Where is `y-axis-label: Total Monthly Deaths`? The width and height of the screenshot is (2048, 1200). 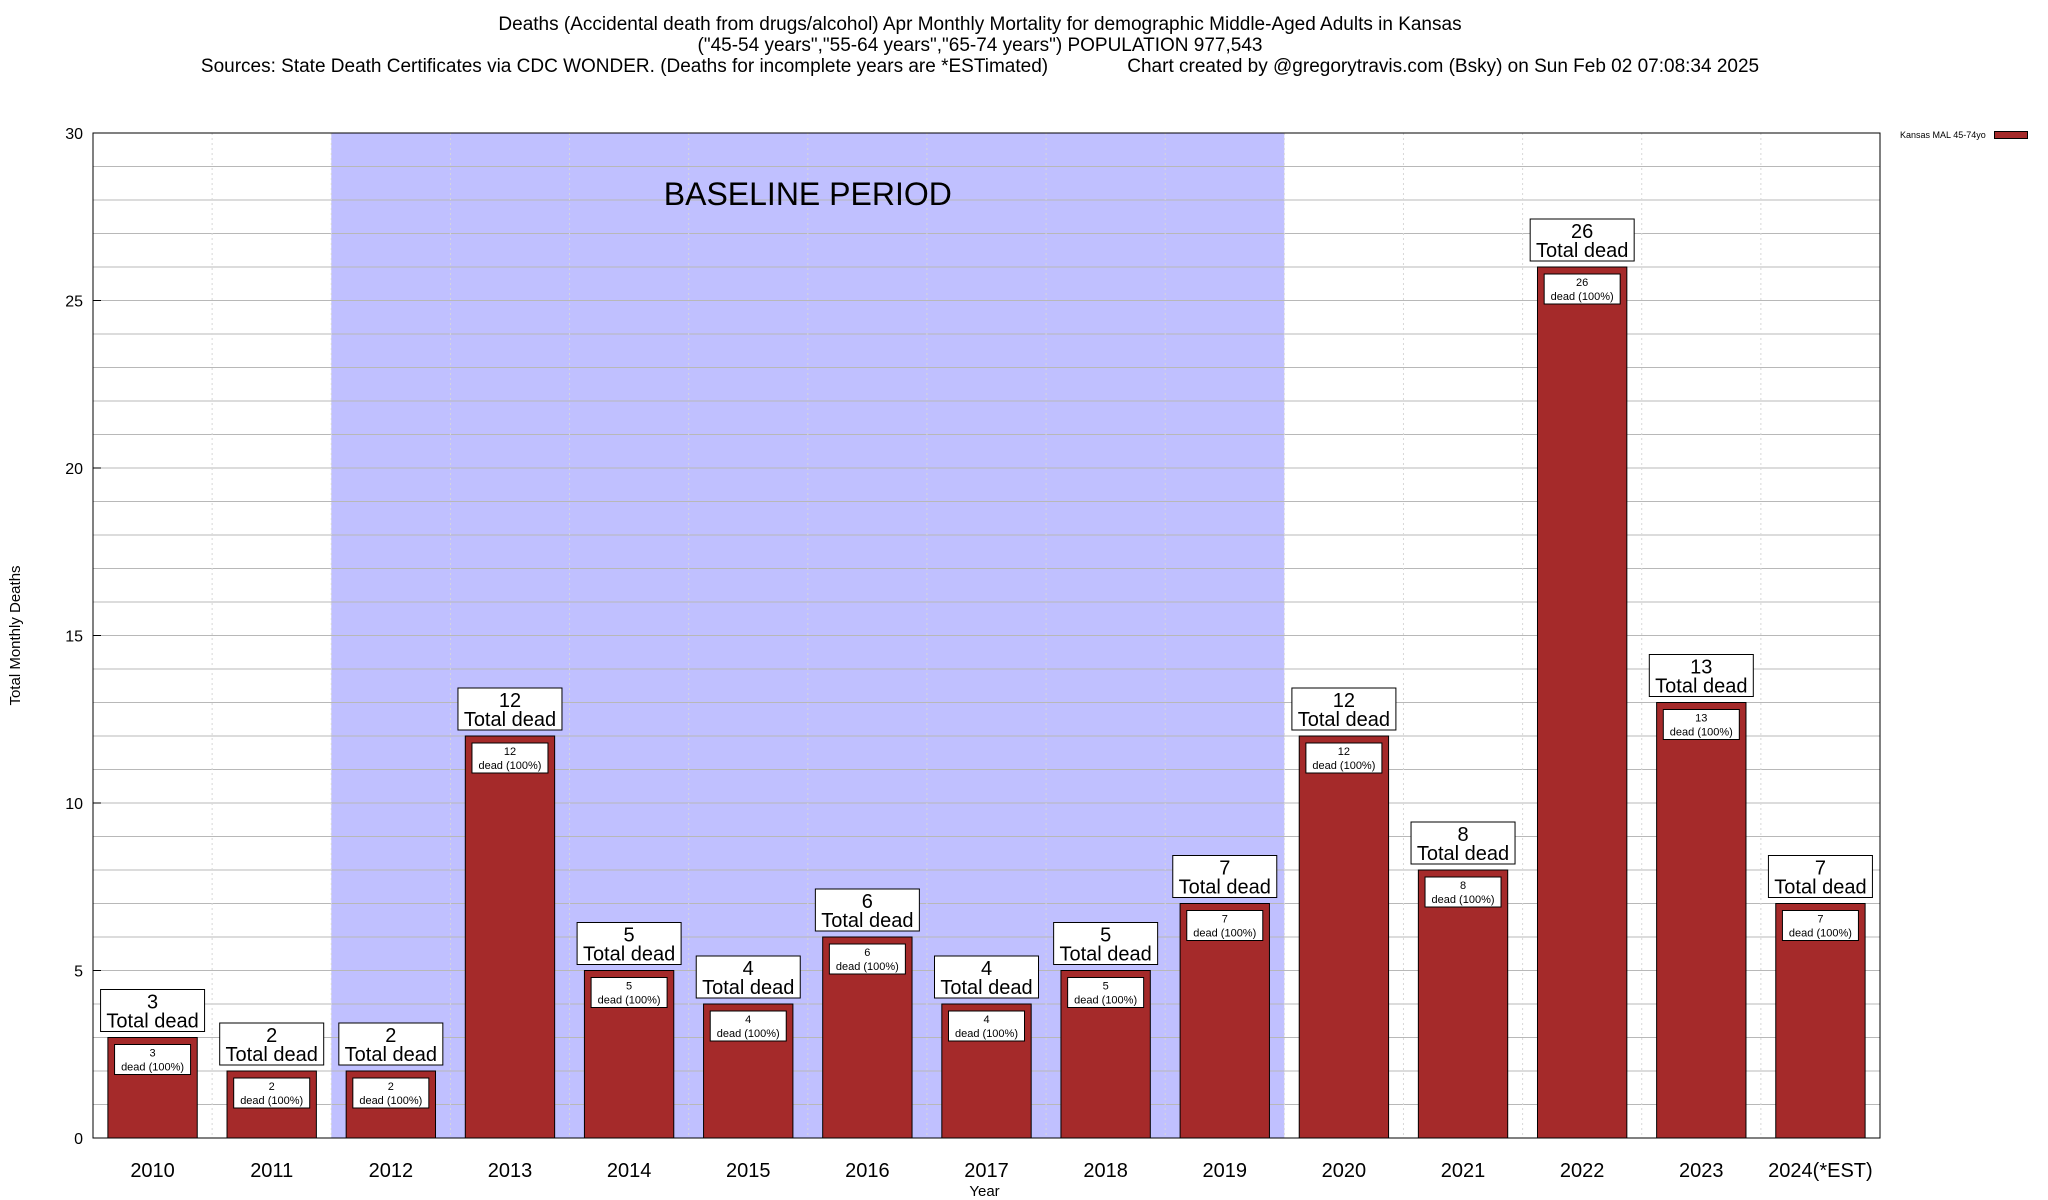 y-axis-label: Total Monthly Deaths is located at coordinates (15, 635).